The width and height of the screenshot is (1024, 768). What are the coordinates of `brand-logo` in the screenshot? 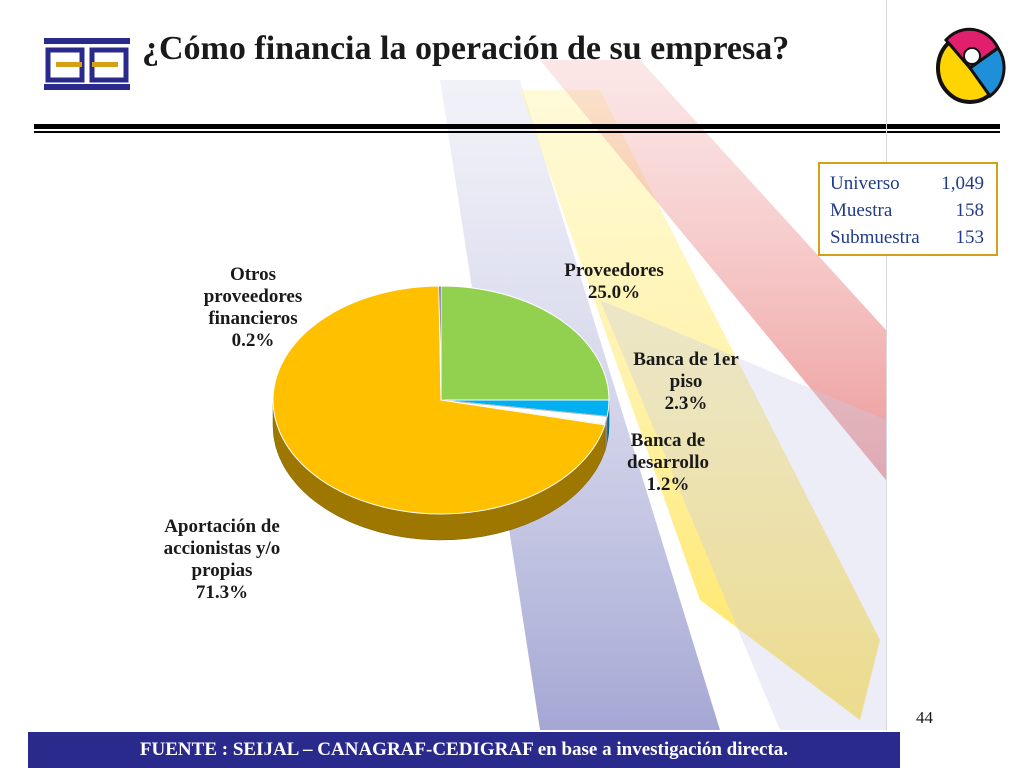 It's located at (971, 65).